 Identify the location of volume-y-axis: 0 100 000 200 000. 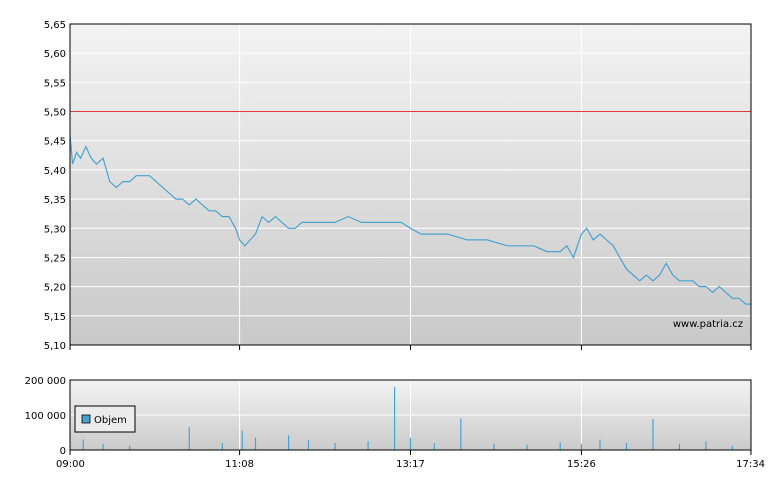
(45, 416).